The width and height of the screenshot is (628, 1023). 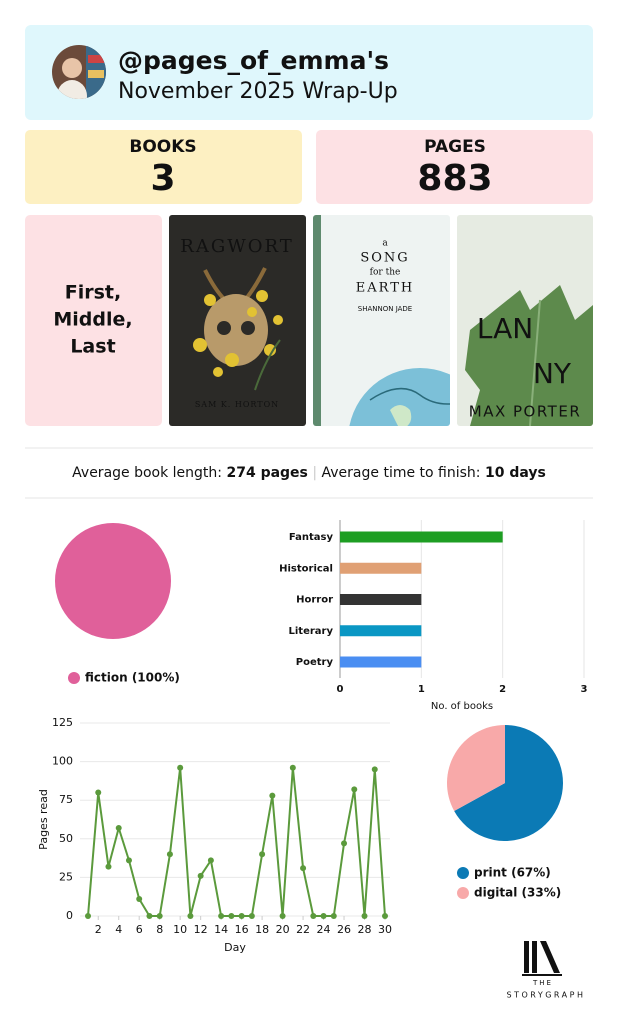 I want to click on avg-length-label: Average book length:, so click(x=147, y=473).